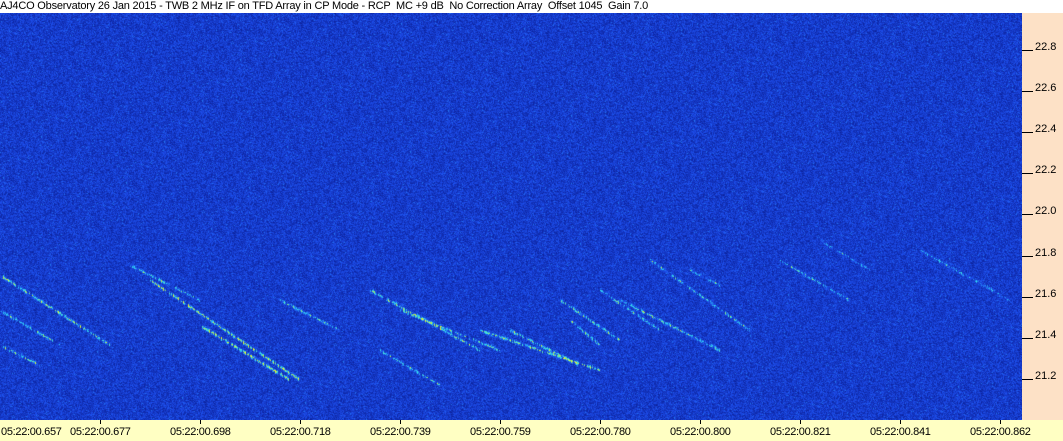 This screenshot has height=441, width=1063. What do you see at coordinates (1000, 432) in the screenshot?
I see `x-tick-label: 05:22:00.862` at bounding box center [1000, 432].